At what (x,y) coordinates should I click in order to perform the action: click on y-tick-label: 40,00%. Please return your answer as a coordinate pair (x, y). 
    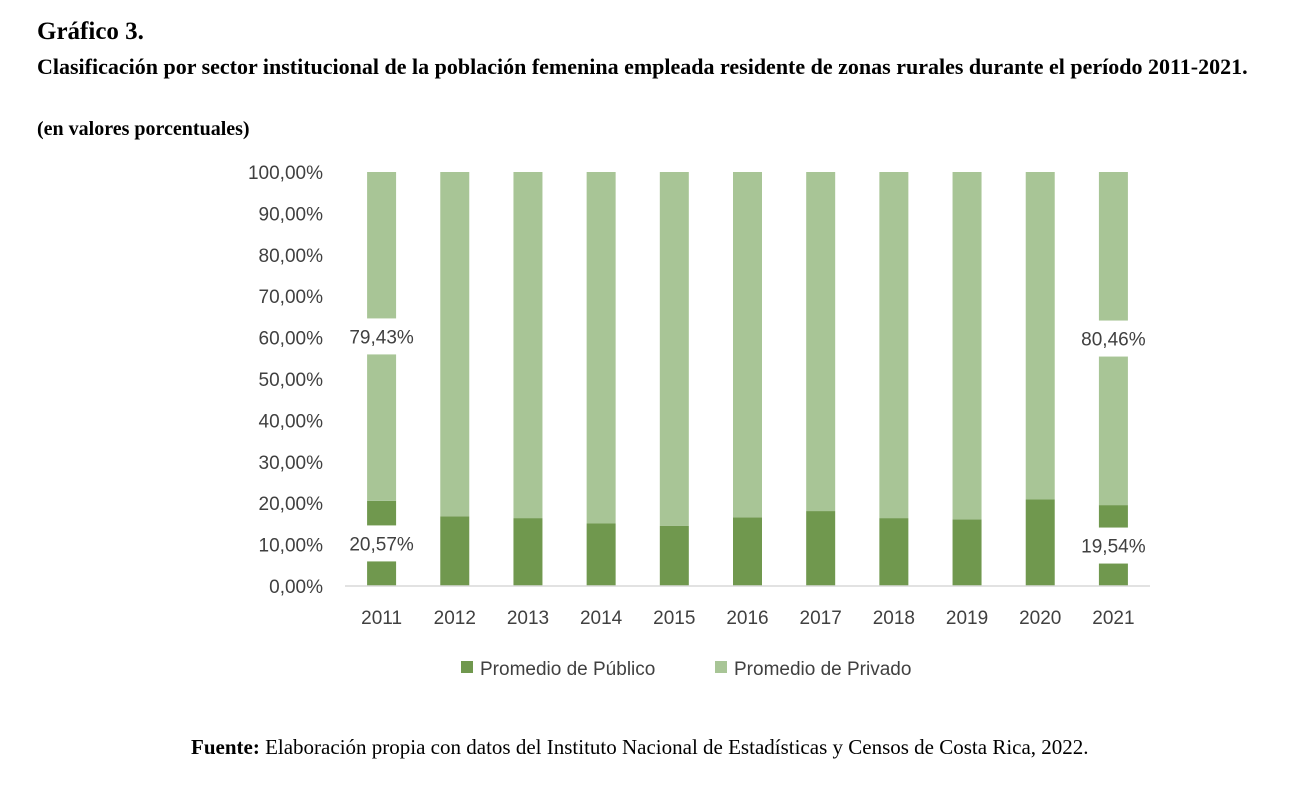
    Looking at the image, I should click on (291, 421).